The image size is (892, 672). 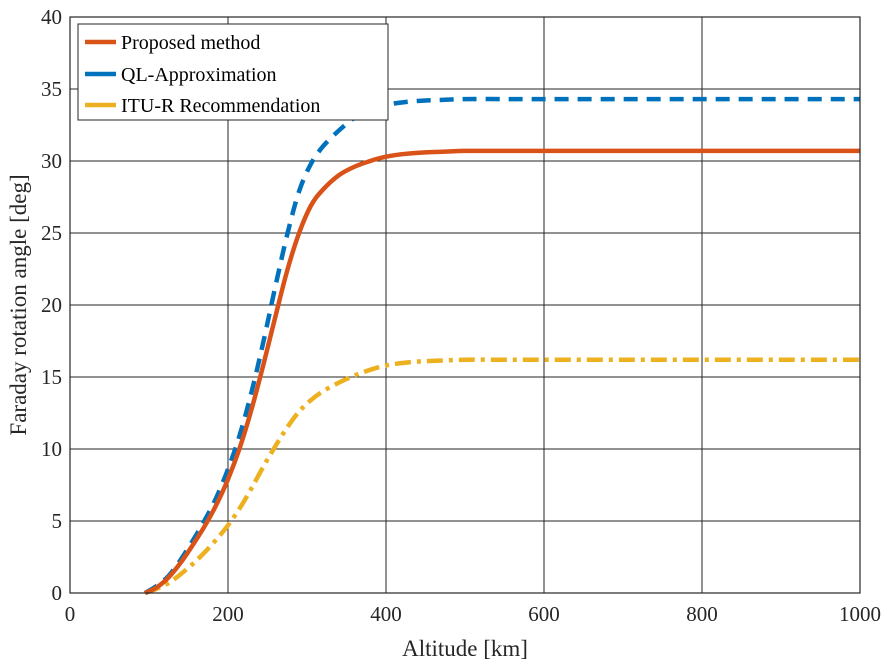 I want to click on y-tick-label: 40, so click(x=51, y=17).